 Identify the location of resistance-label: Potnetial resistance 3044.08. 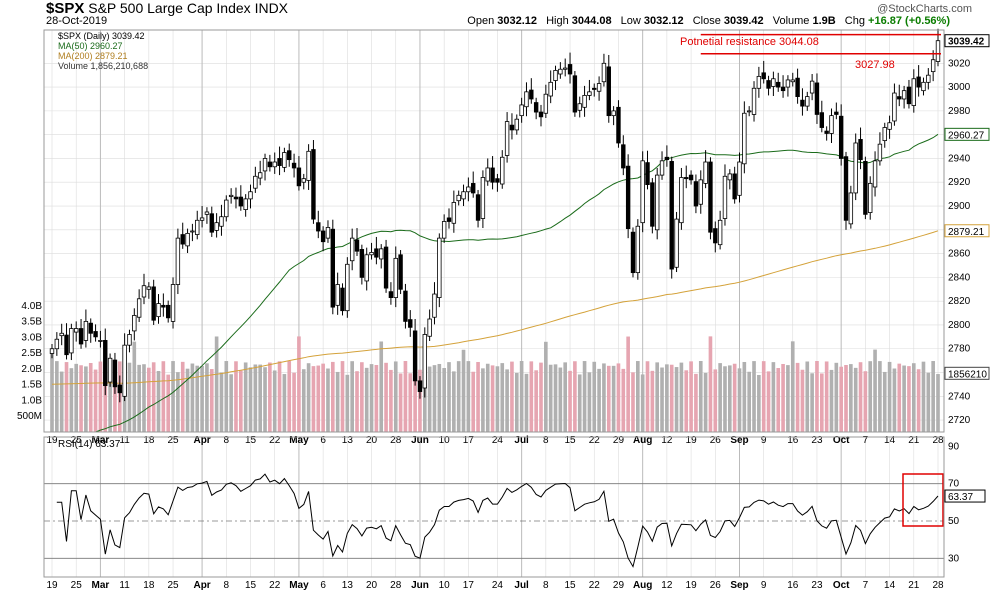
(749, 42).